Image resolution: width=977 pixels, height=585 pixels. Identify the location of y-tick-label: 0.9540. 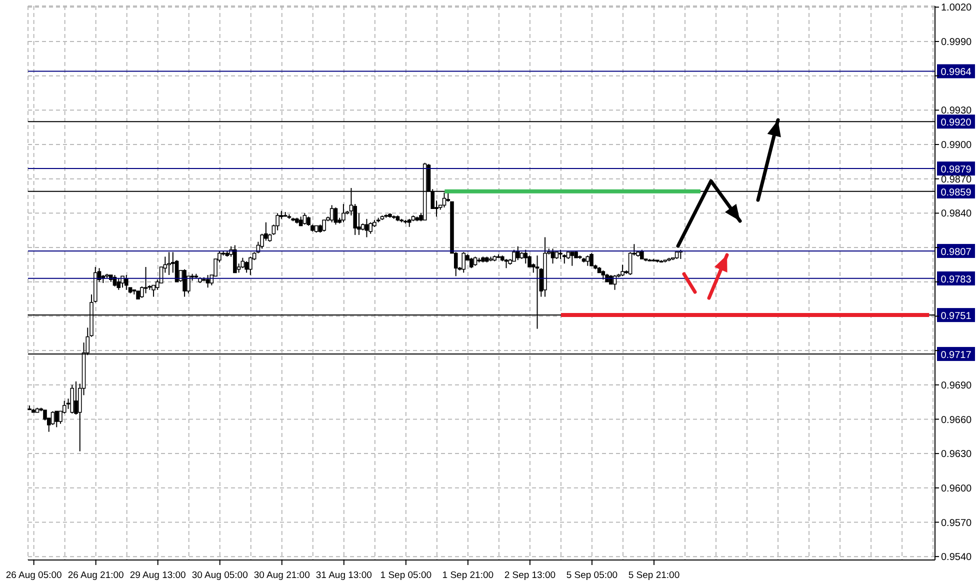
(956, 558).